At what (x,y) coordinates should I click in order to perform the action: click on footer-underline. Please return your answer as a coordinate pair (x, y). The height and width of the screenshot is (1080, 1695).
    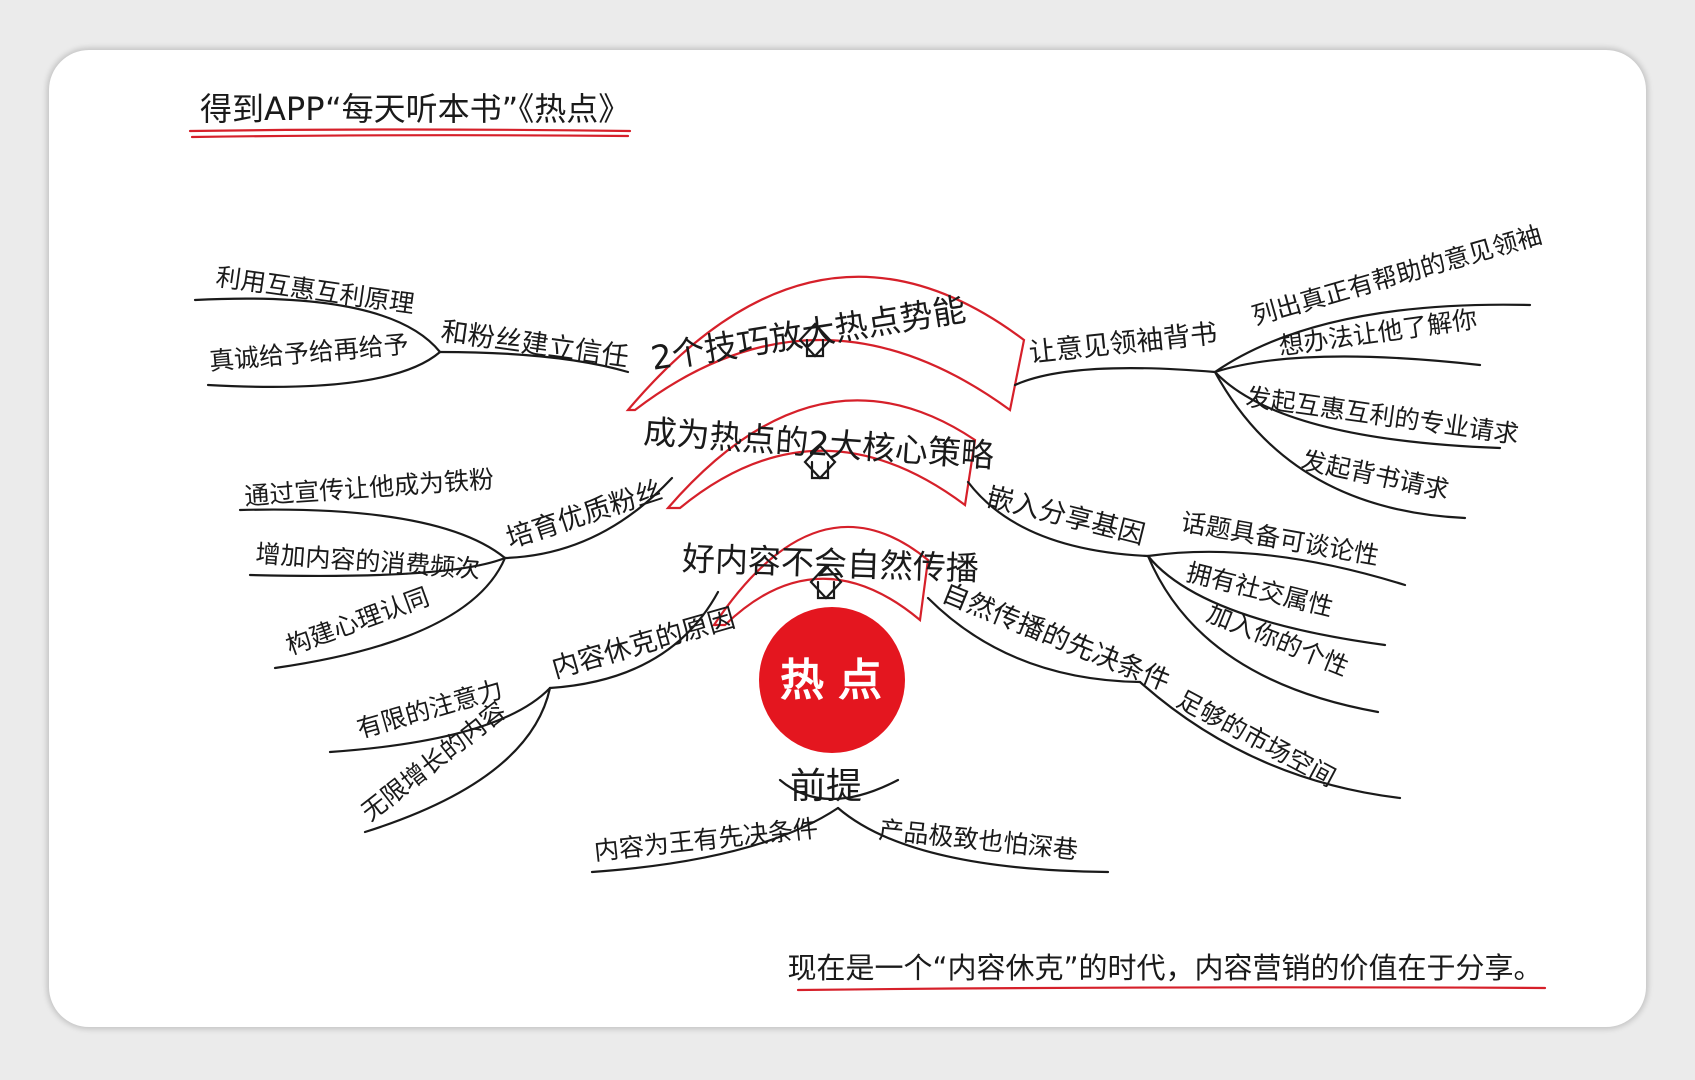
    Looking at the image, I should click on (1171, 989).